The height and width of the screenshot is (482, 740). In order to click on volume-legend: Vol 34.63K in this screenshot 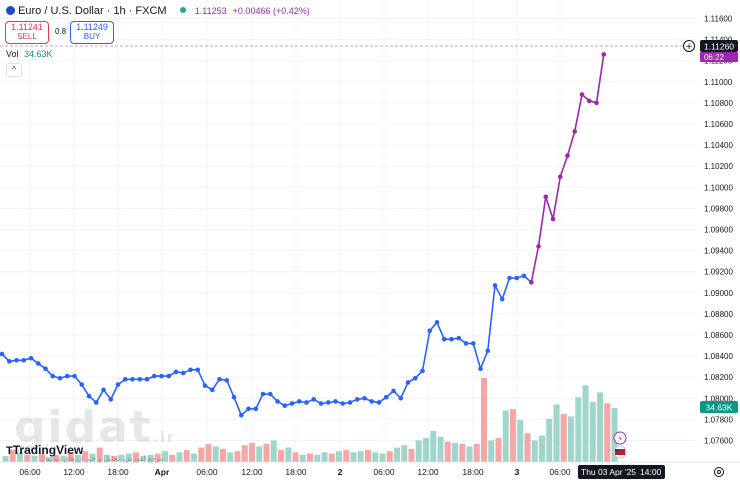, I will do `click(29, 54)`.